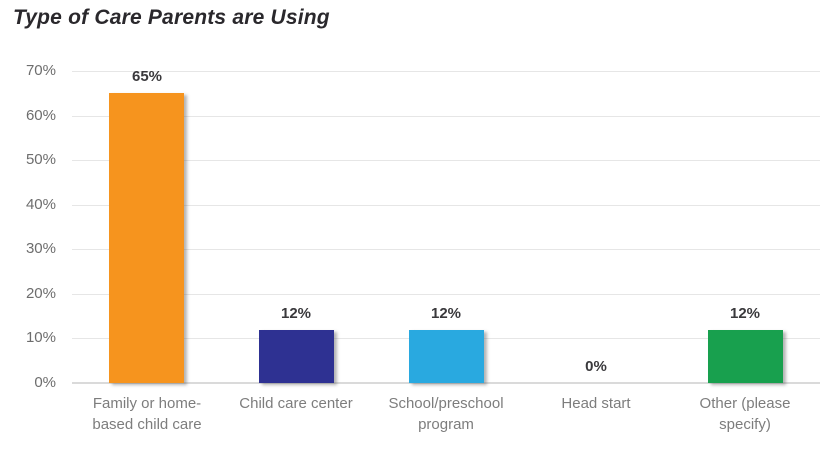  Describe the element at coordinates (40, 159) in the screenshot. I see `y-axis-tick-label: 50%` at that location.